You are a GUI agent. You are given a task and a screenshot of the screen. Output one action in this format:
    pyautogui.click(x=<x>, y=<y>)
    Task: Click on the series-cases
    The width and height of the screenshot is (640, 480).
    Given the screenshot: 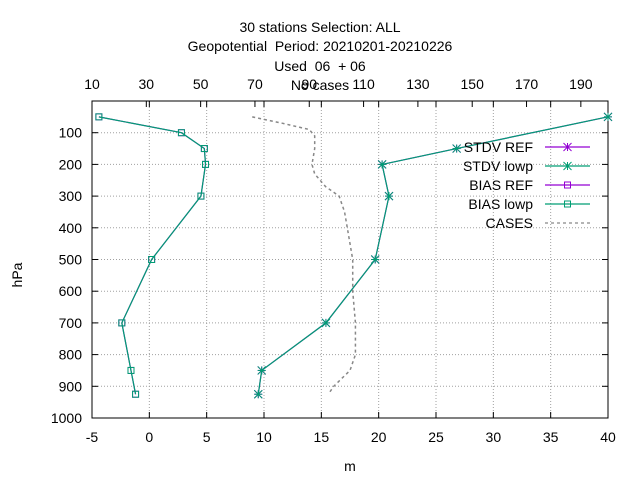 What is the action you would take?
    pyautogui.click(x=304, y=255)
    